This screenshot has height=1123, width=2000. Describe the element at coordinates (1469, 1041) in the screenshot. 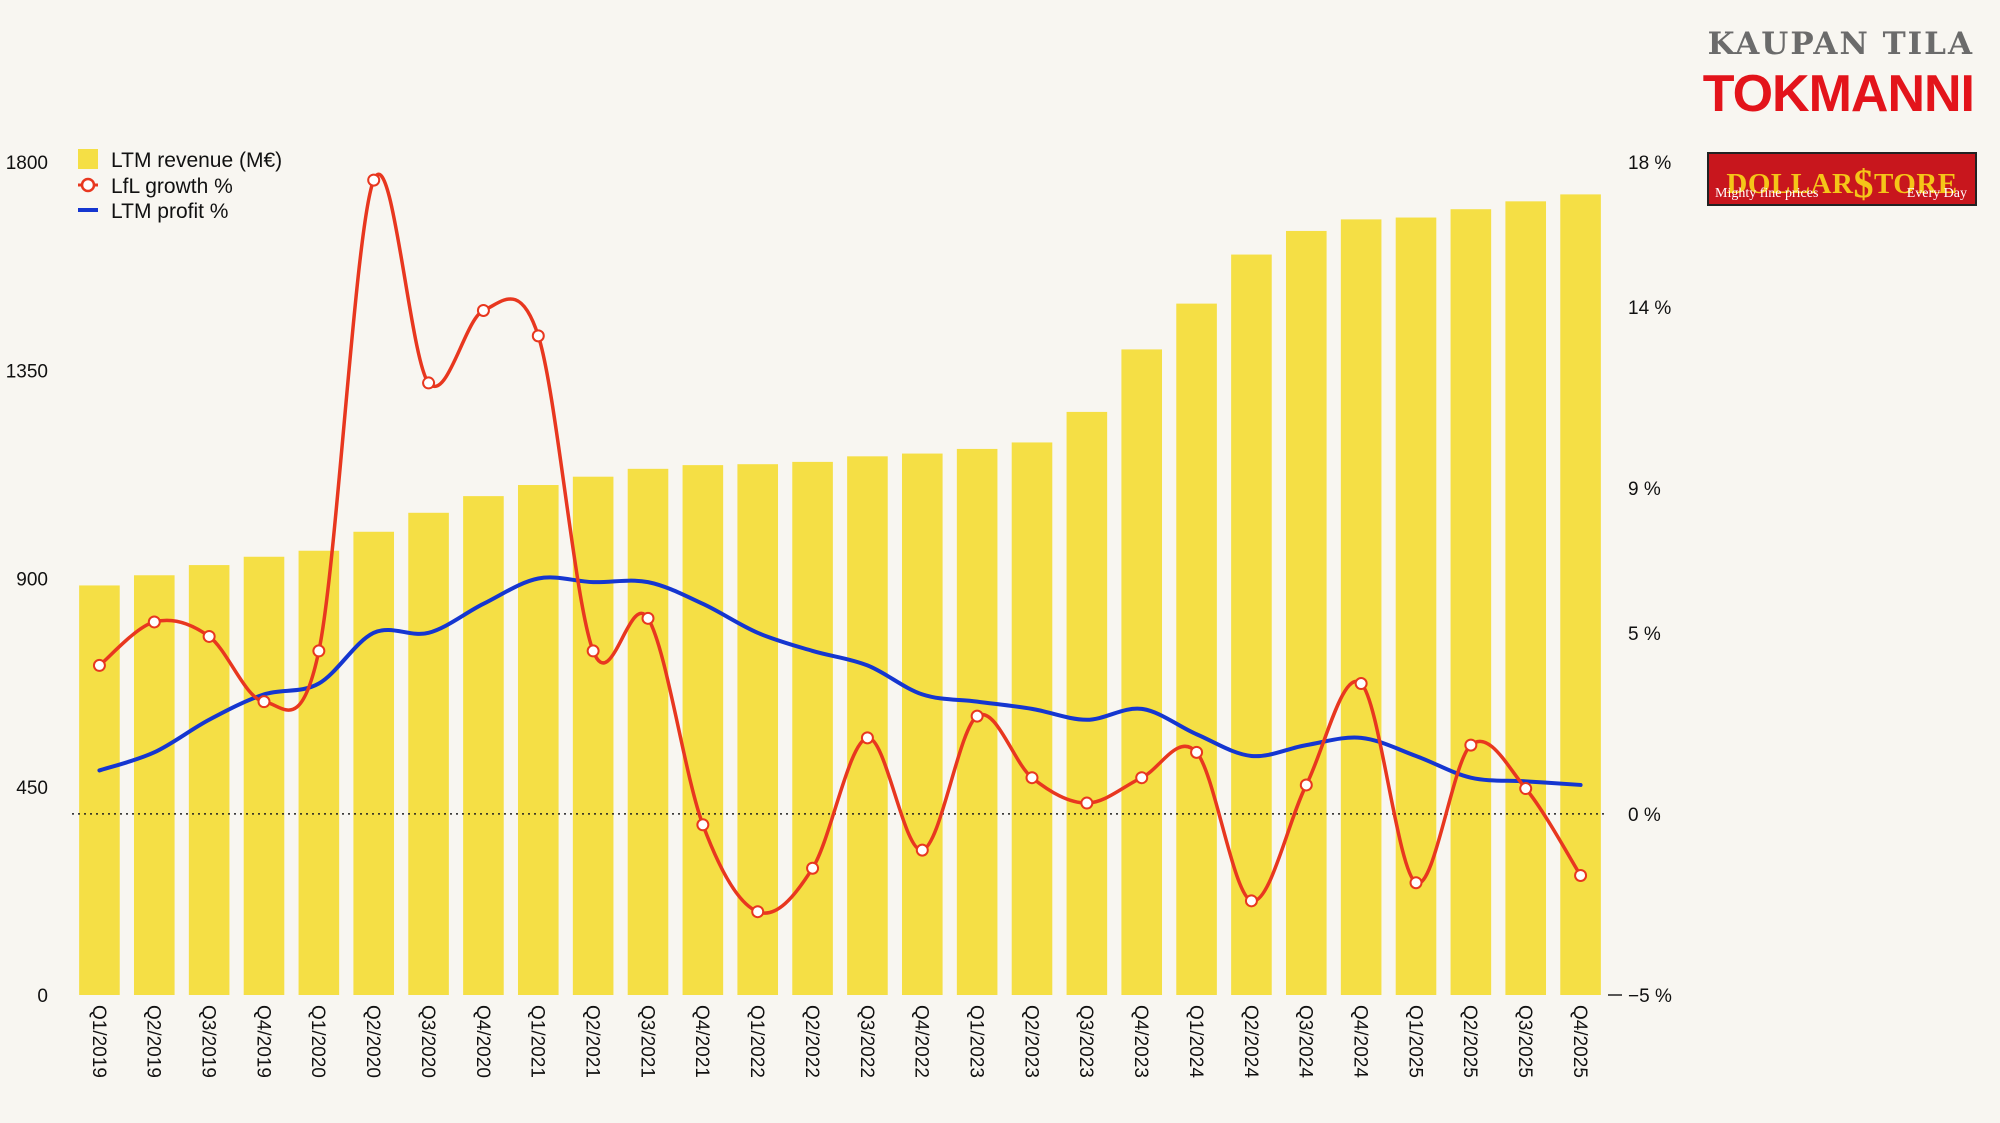

I see `x-tick-label: Q2/2025` at that location.